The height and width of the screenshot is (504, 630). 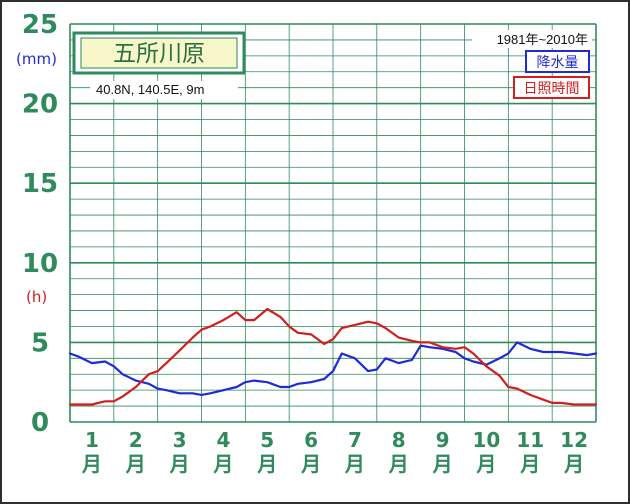 I want to click on x-tick-label: 5, so click(x=267, y=440).